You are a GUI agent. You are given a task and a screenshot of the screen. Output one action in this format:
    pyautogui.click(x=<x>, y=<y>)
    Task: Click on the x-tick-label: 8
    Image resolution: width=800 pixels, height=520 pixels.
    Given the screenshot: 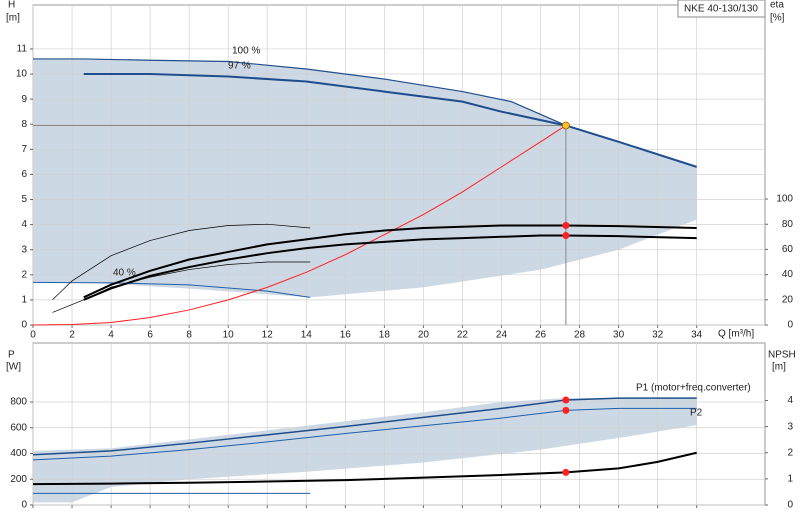 What is the action you would take?
    pyautogui.click(x=189, y=335)
    